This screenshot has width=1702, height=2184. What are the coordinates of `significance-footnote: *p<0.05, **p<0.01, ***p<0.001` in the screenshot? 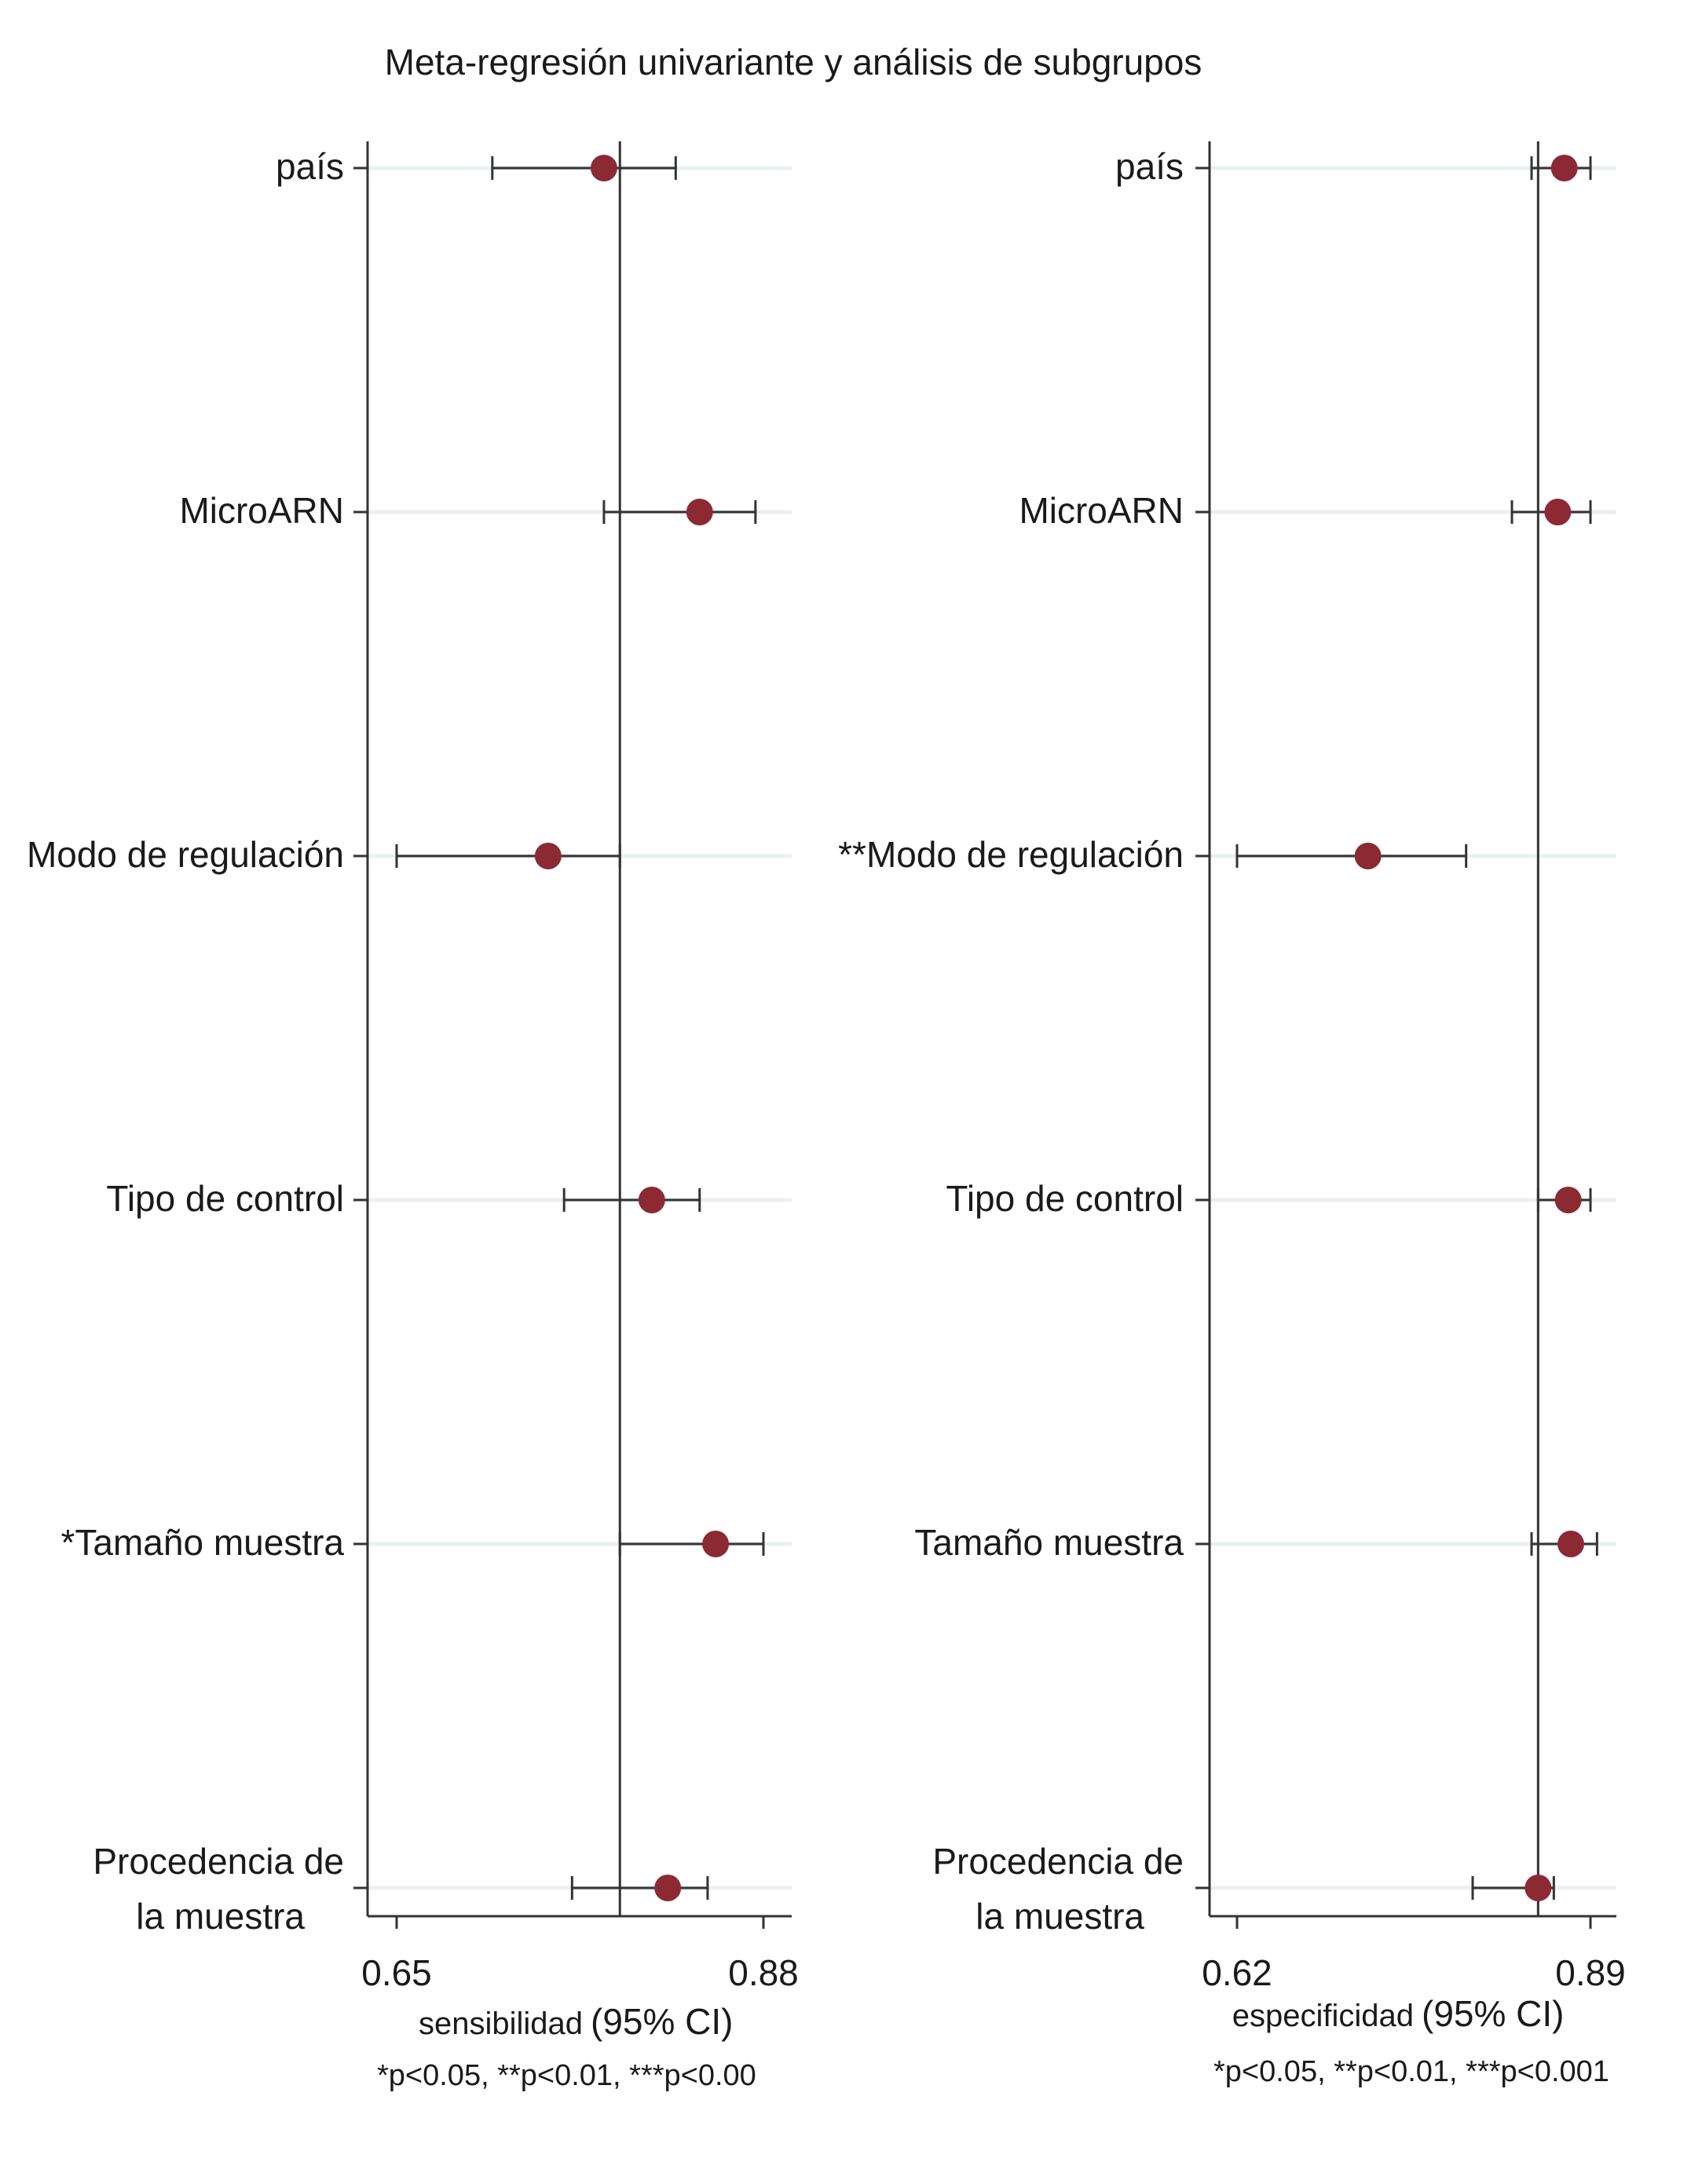 It's located at (1411, 2071).